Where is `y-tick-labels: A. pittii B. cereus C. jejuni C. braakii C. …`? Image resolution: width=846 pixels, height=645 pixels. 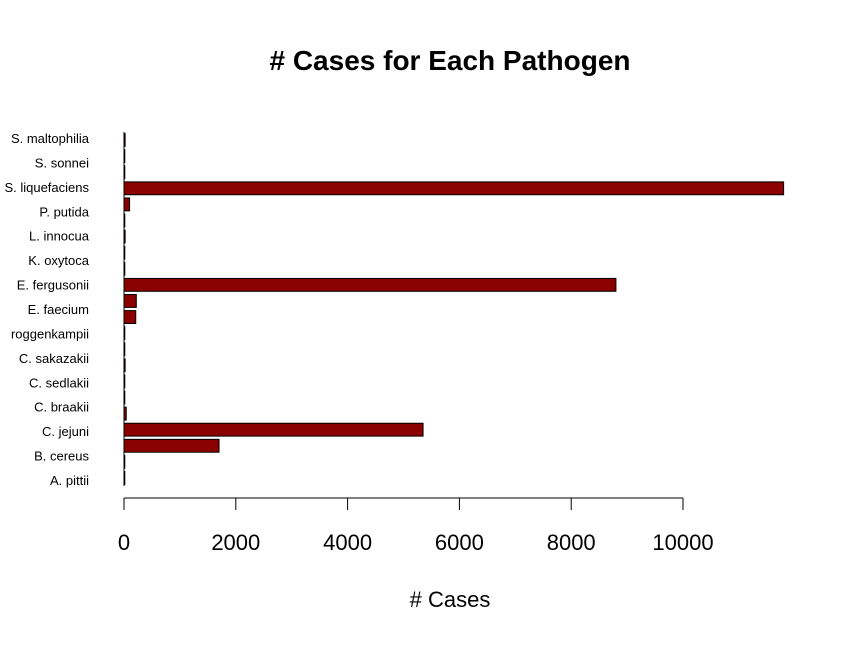 y-tick-labels: A. pittii B. cereus C. jejuni C. braakii C. … is located at coordinates (46, 309).